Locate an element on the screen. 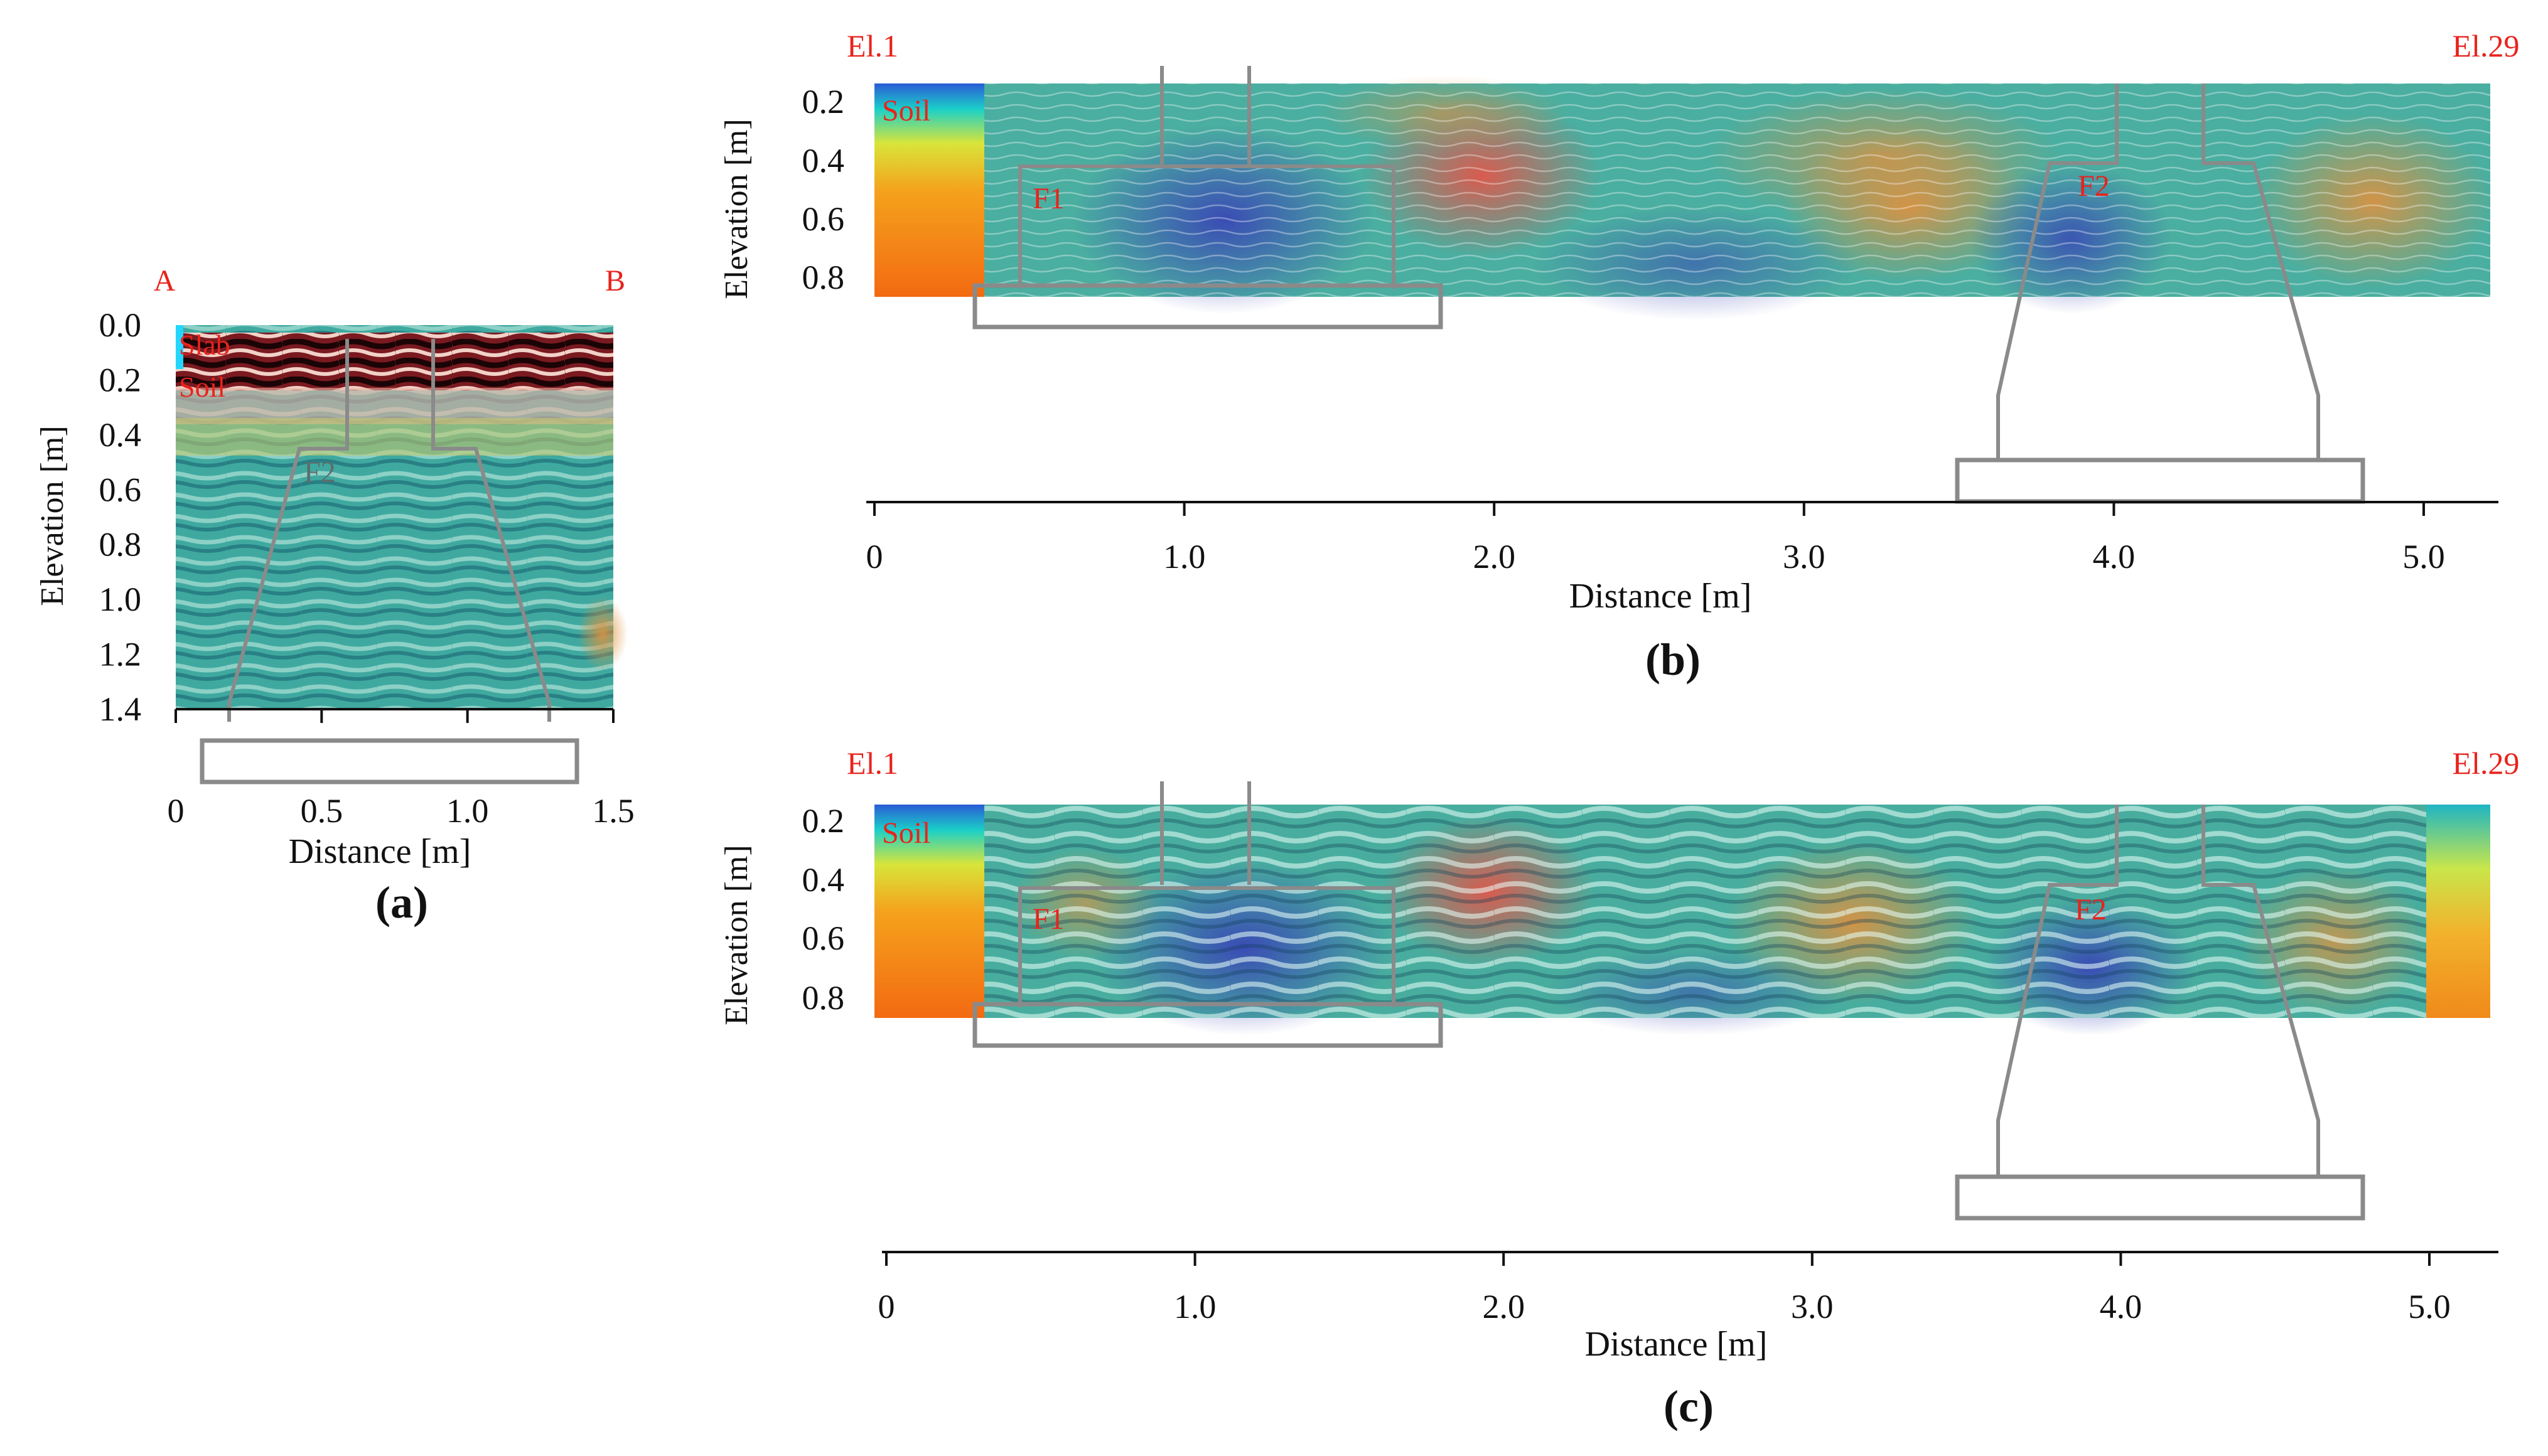  end-label-el1-b: El.1 is located at coordinates (873, 45).